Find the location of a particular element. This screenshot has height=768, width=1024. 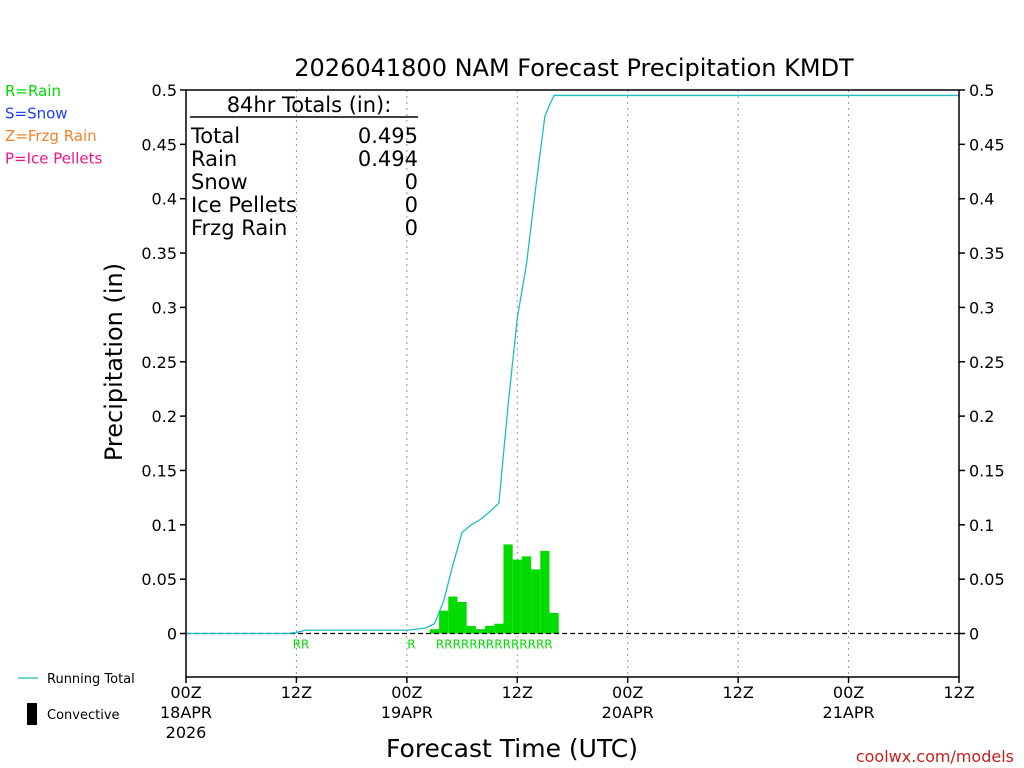

x-tick-date: 18APR is located at coordinates (186, 712).